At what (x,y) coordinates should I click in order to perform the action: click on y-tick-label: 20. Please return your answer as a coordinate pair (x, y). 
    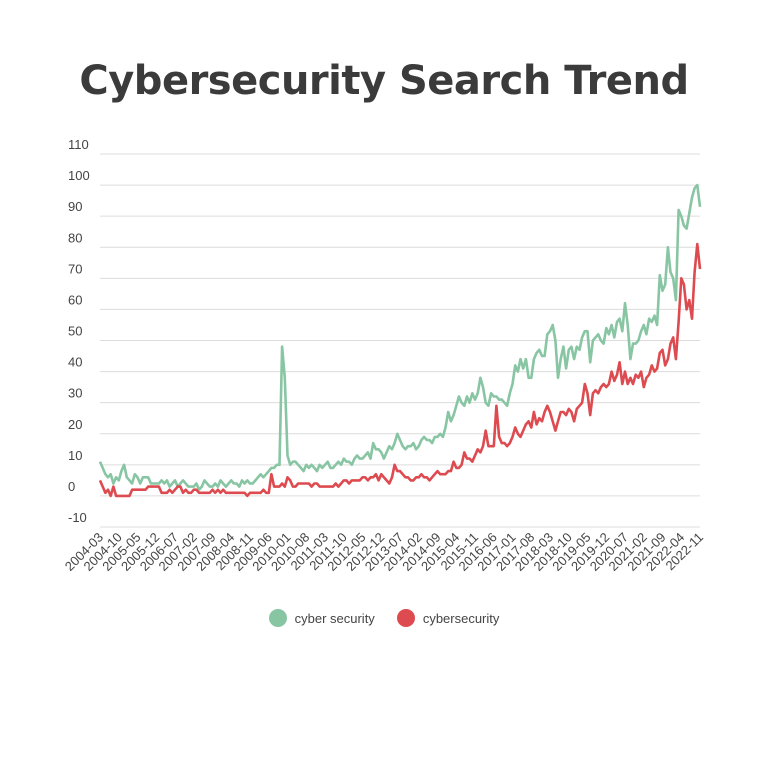
    Looking at the image, I should click on (75, 424).